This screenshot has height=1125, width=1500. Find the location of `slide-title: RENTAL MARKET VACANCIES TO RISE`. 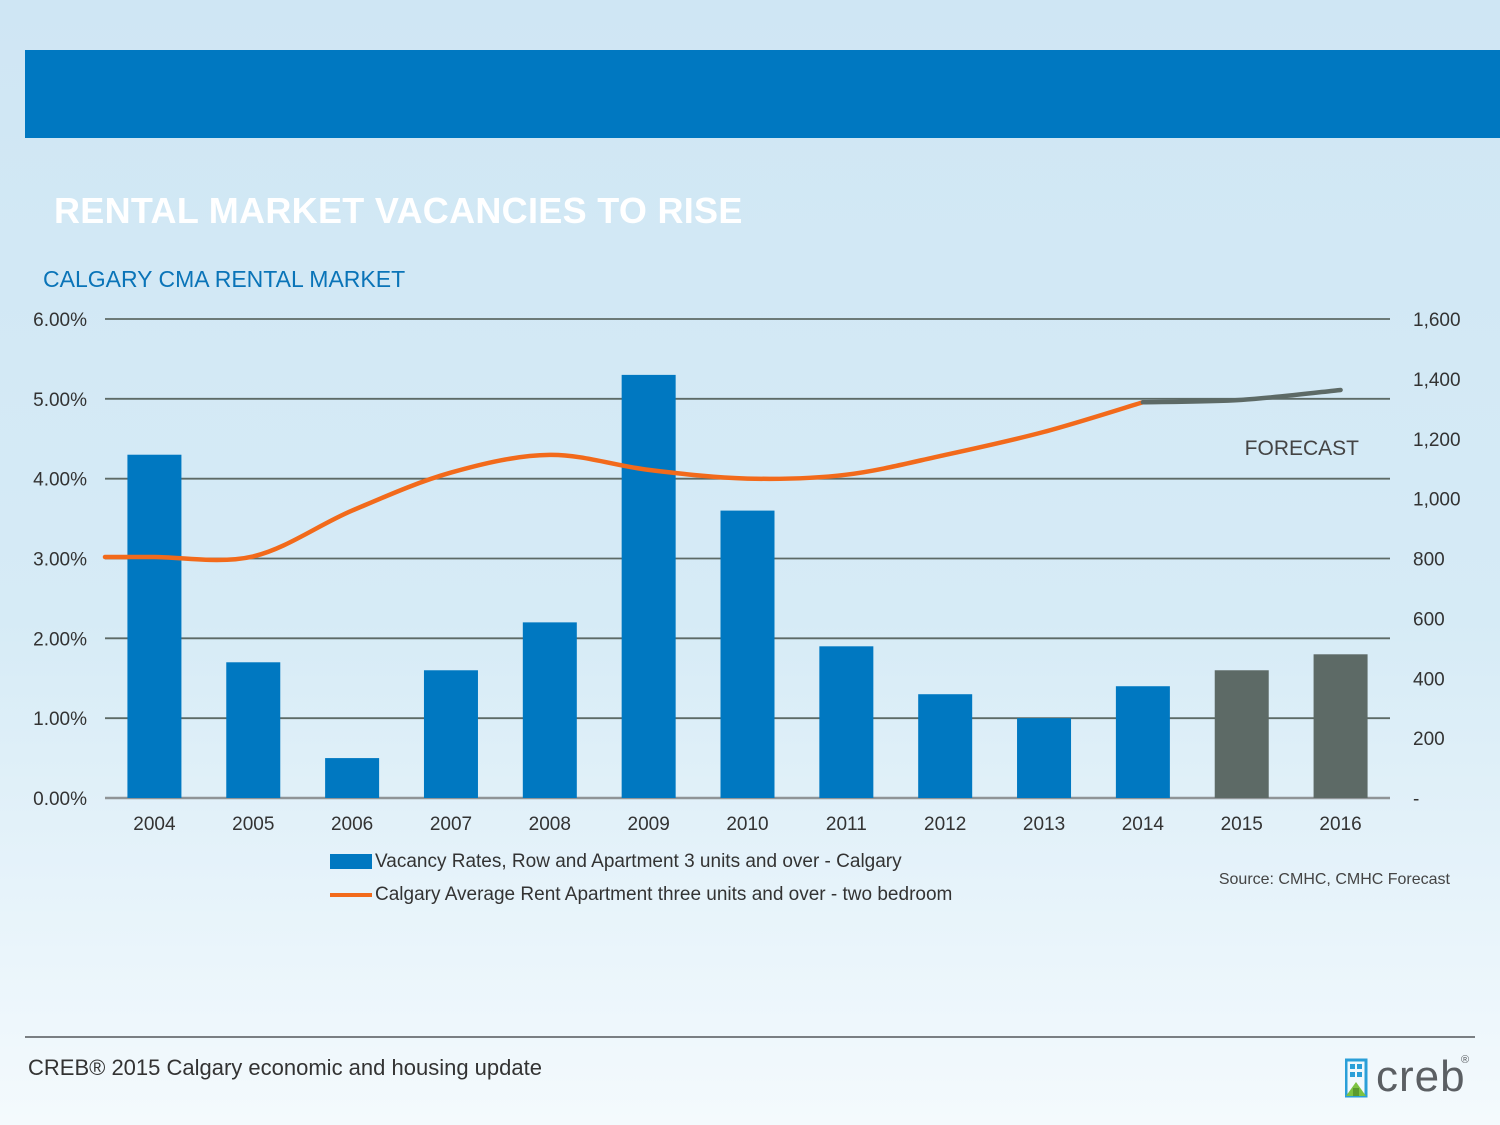

slide-title: RENTAL MARKET VACANCIES TO RISE is located at coordinates (398, 210).